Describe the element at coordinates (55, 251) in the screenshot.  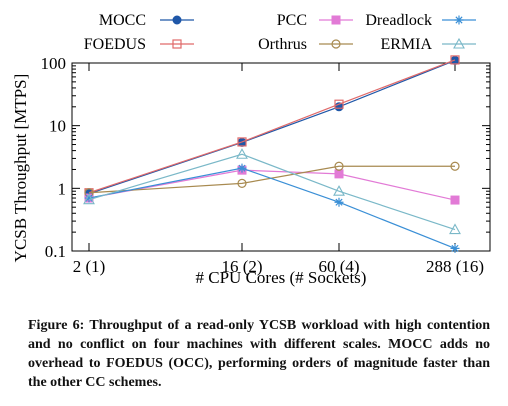
I see `y-tick-label: 0.1` at that location.